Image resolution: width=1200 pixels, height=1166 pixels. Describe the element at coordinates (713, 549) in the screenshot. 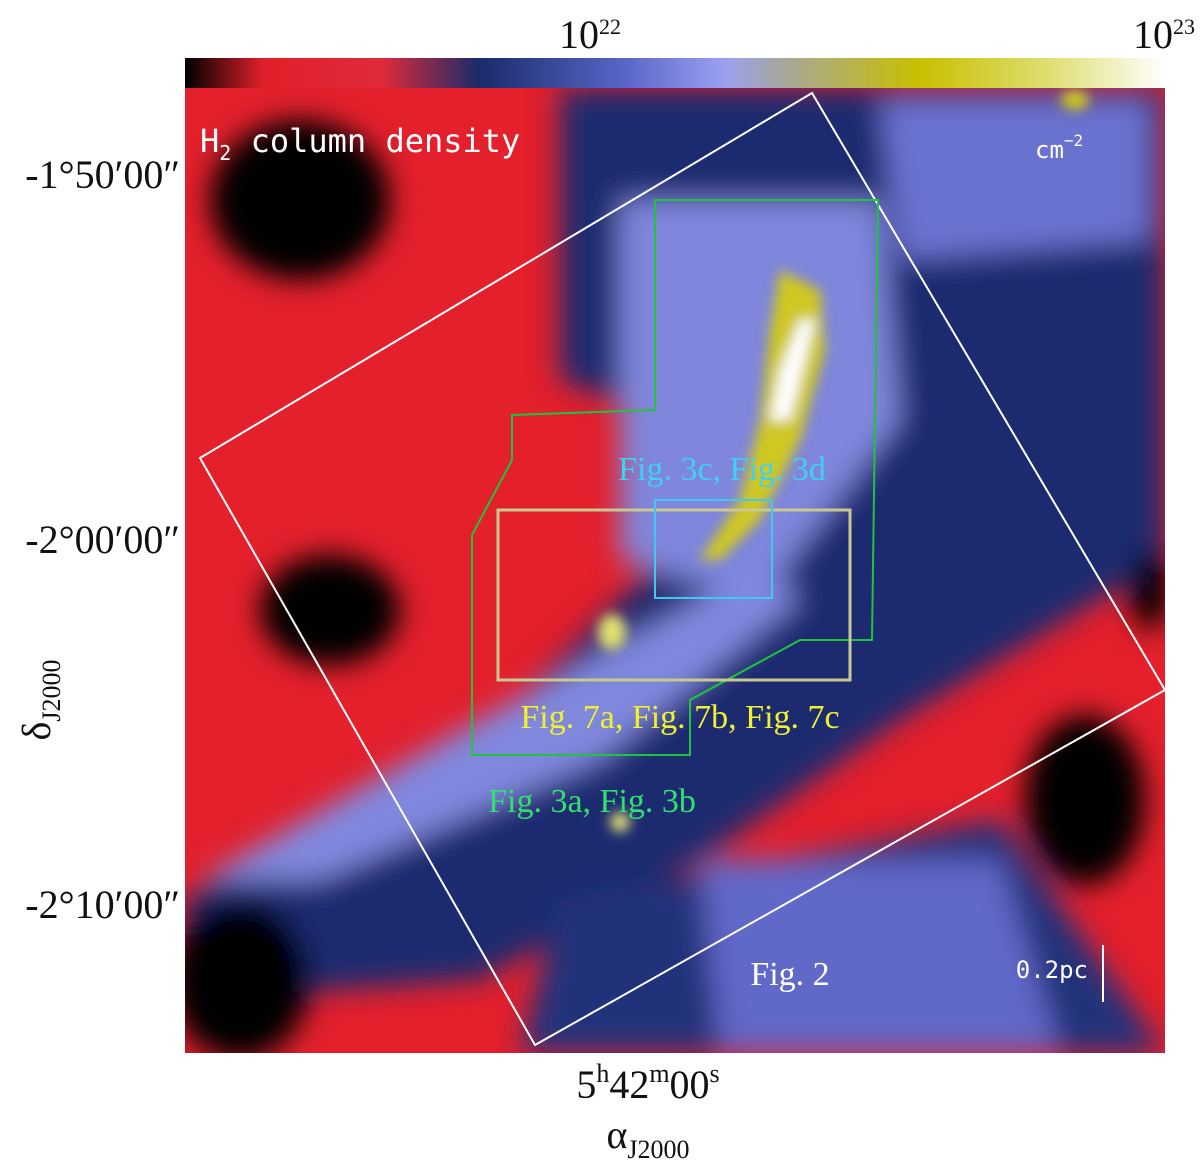

I see `fig3cd-outline` at that location.